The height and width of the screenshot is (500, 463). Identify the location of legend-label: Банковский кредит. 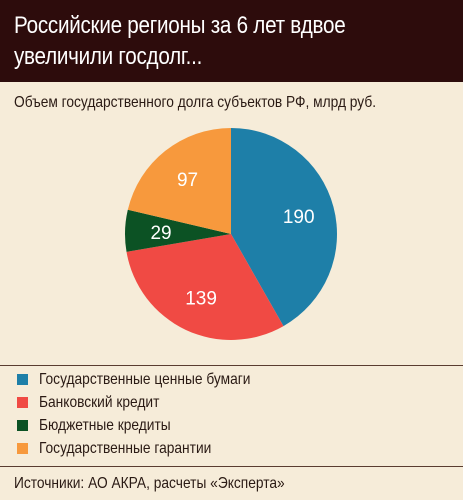
(99, 402).